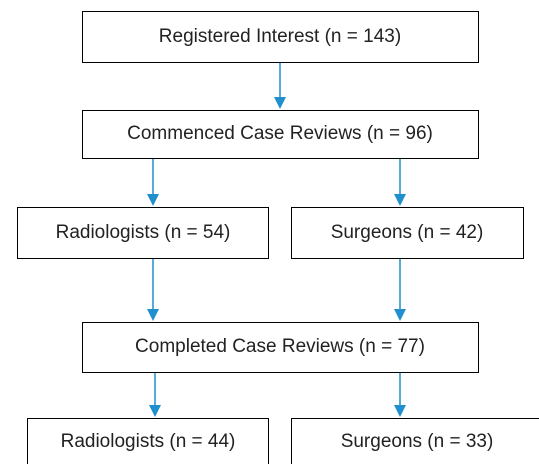  I want to click on node-label: Completed Case Reviews (n = 77), so click(280, 346).